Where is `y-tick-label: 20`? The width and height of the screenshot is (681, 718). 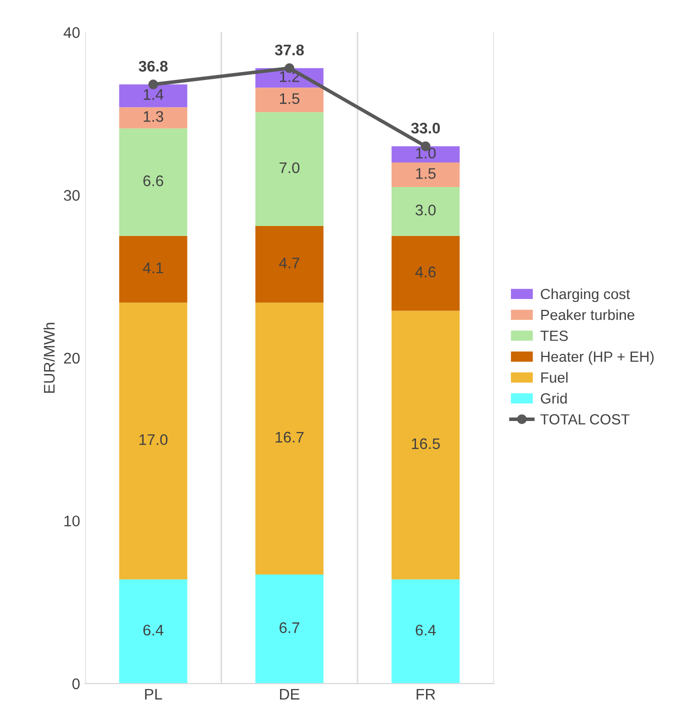
y-tick-label: 20 is located at coordinates (72, 358).